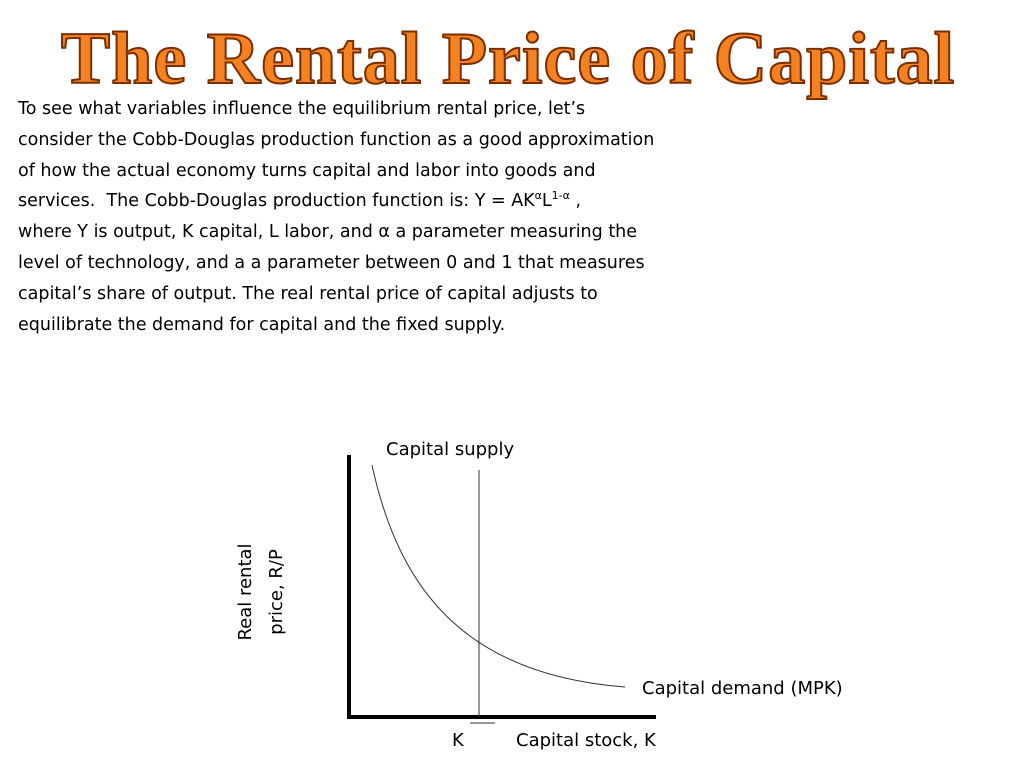  Describe the element at coordinates (458, 740) in the screenshot. I see `k-label: K` at that location.